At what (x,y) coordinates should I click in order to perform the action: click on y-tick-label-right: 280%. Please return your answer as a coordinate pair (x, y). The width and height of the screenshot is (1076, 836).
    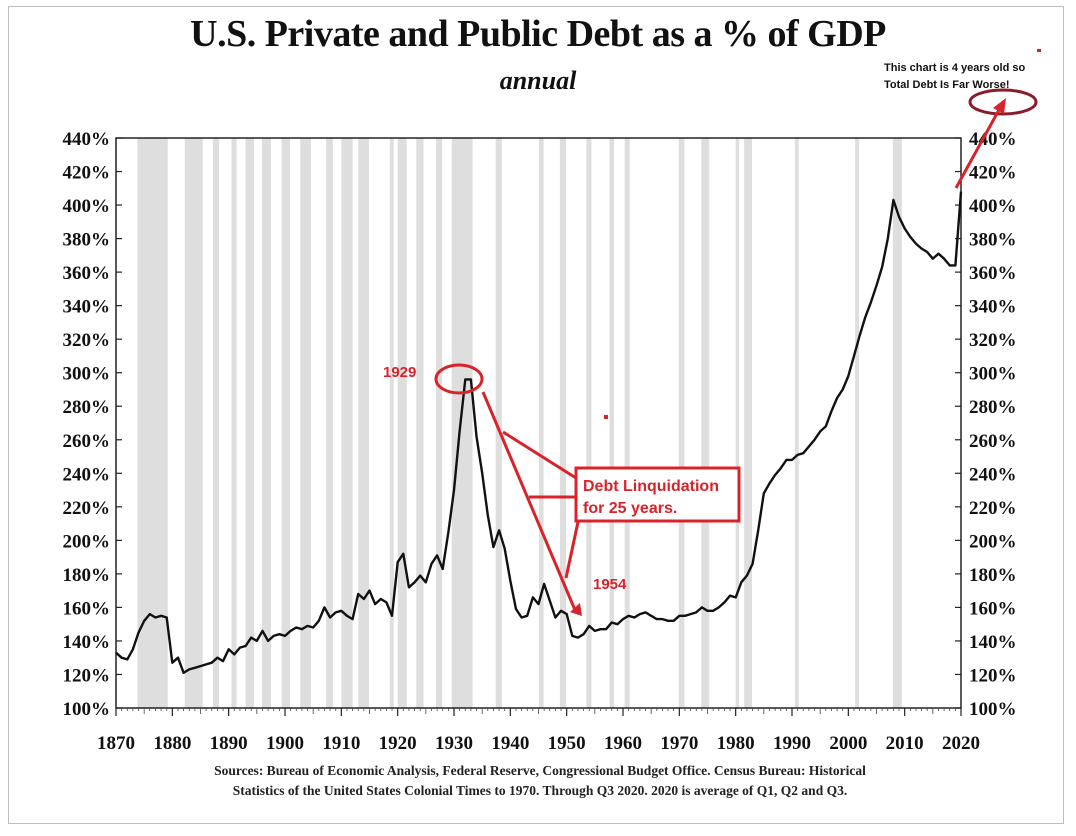
    Looking at the image, I should click on (993, 407).